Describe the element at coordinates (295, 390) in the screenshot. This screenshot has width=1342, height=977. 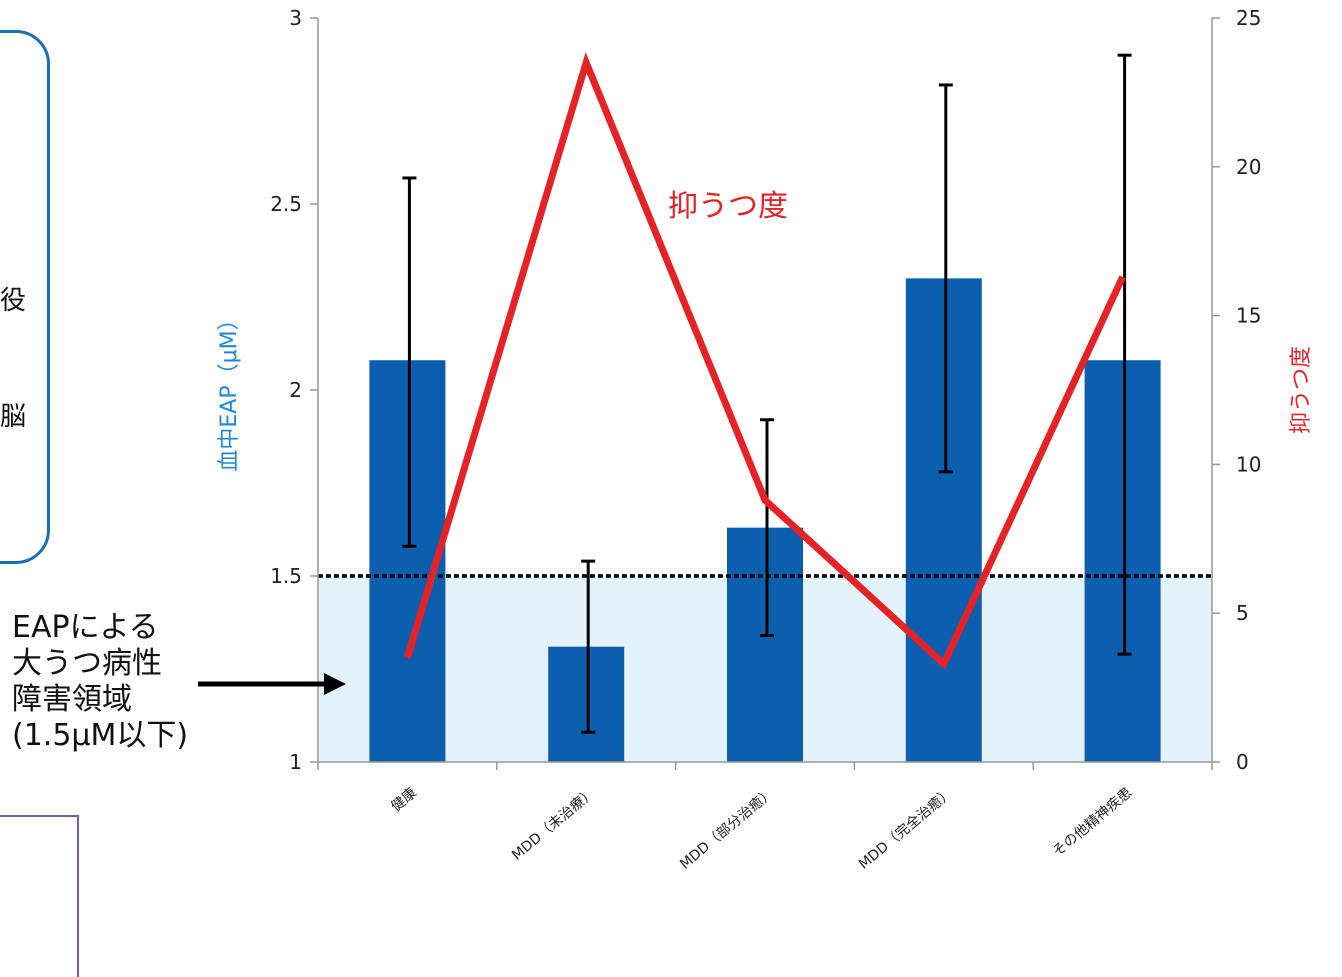
I see `y-tick-label-left: 2` at that location.